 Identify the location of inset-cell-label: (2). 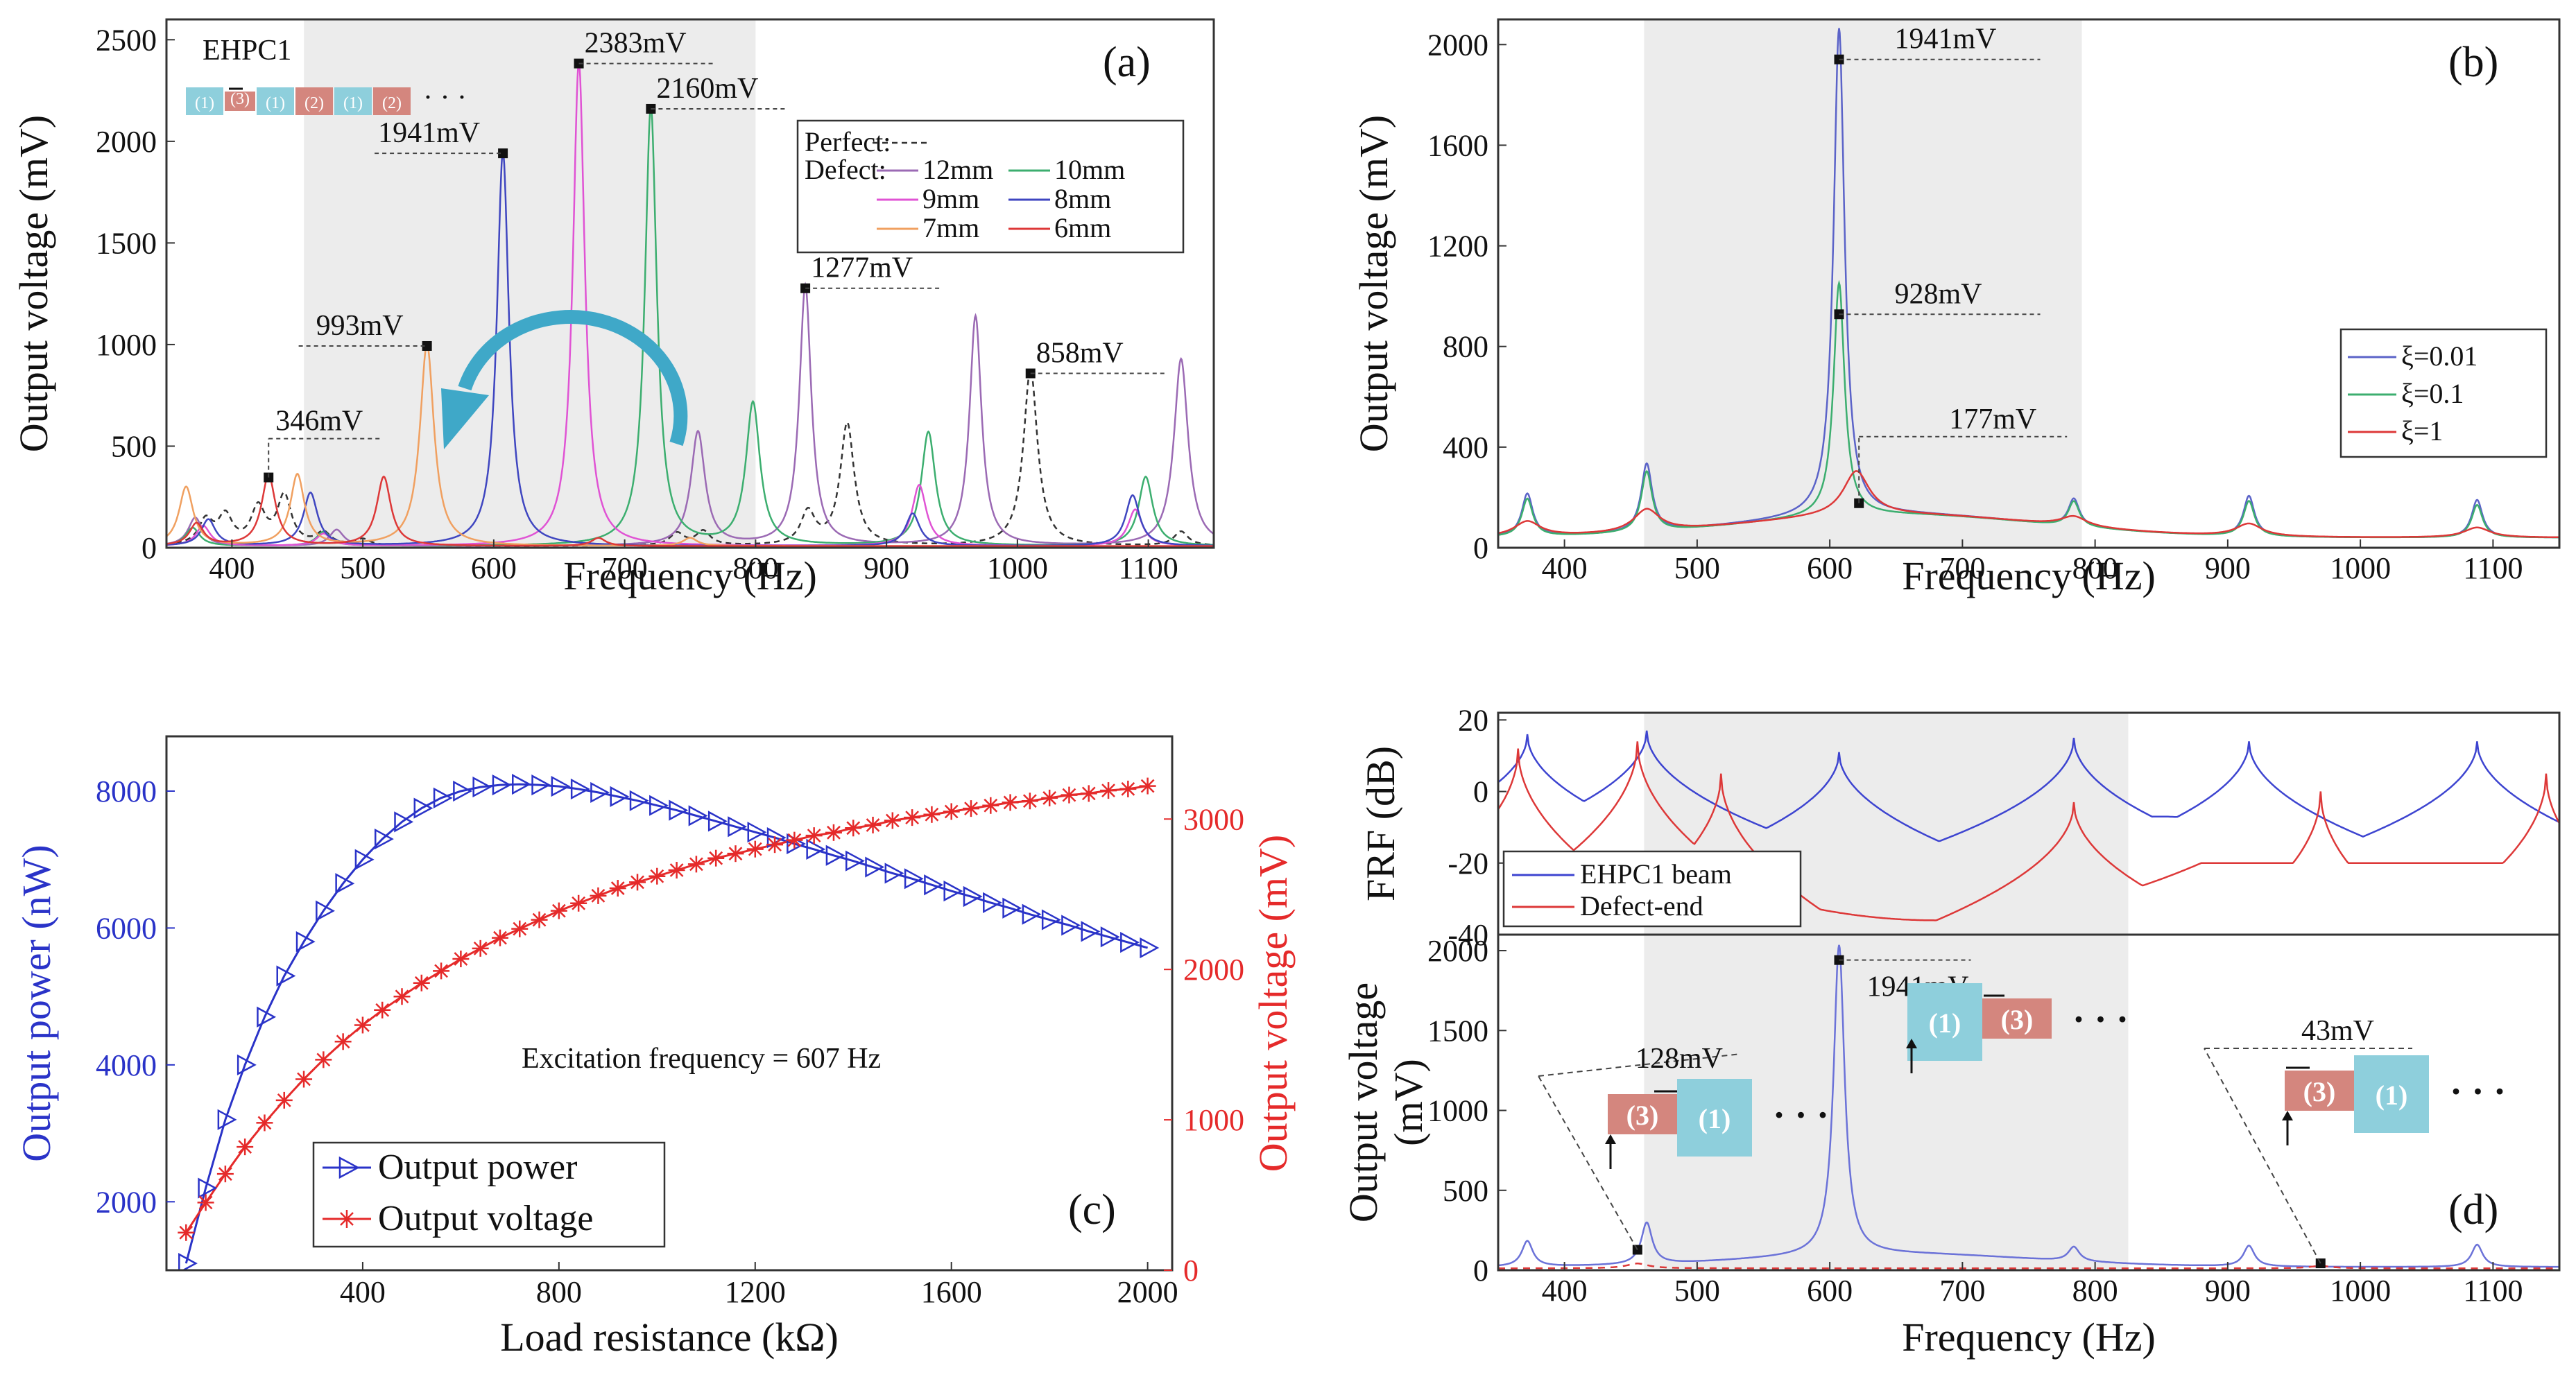
(392, 103).